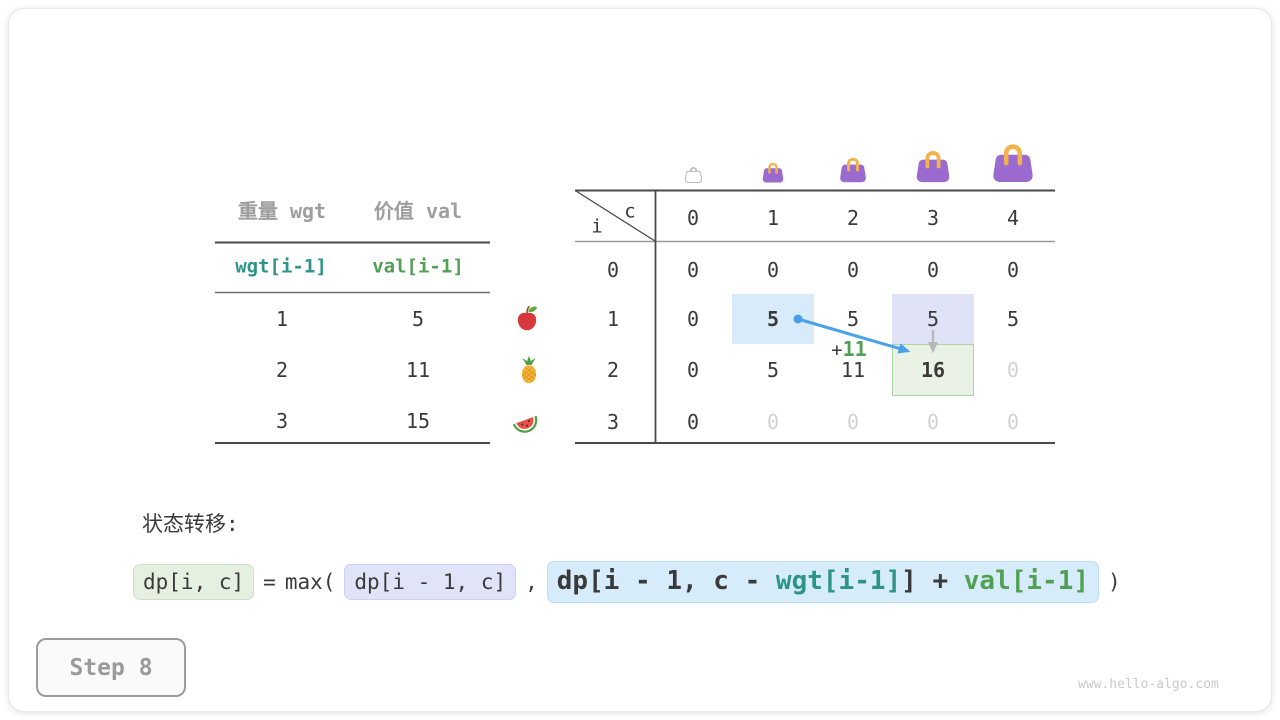 Image resolution: width=1280 pixels, height=720 pixels. What do you see at coordinates (1013, 163) in the screenshot?
I see `bag-capacity-4-icon` at bounding box center [1013, 163].